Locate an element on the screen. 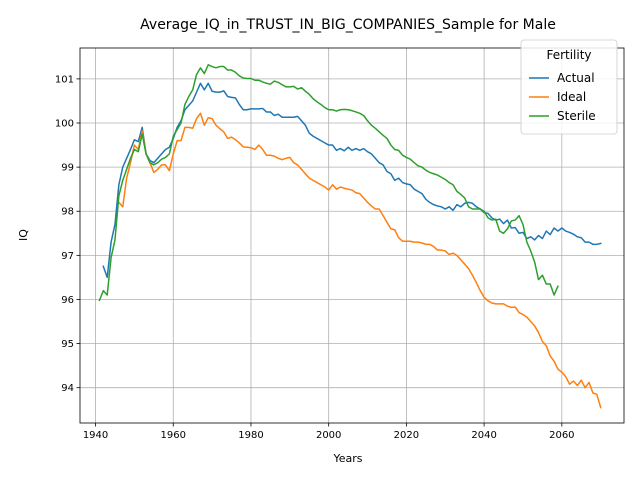 This screenshot has height=480, width=640. legend-label-sterile: Sterile is located at coordinates (576, 116).